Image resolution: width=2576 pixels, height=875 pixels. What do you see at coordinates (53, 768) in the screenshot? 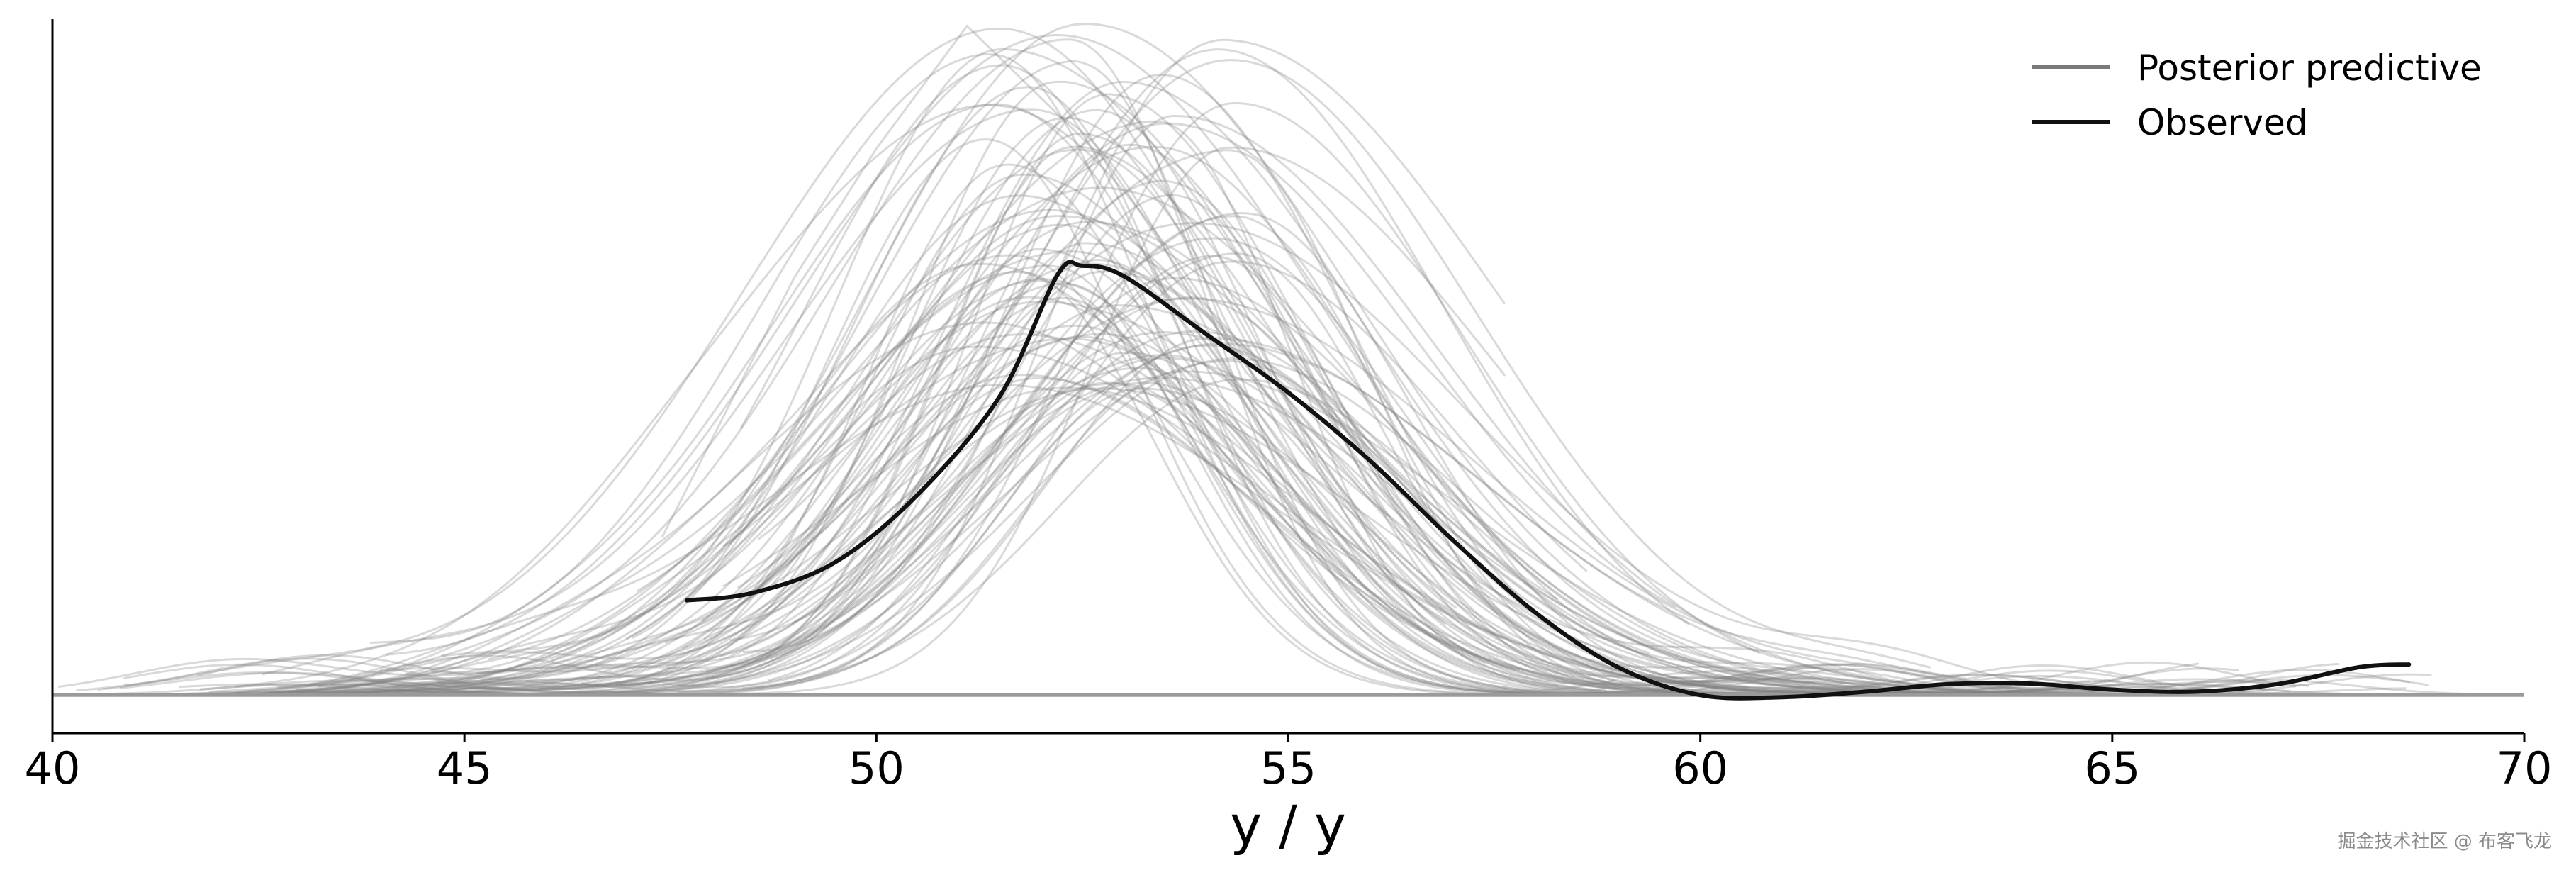
I see `x-tick-label: 40` at bounding box center [53, 768].